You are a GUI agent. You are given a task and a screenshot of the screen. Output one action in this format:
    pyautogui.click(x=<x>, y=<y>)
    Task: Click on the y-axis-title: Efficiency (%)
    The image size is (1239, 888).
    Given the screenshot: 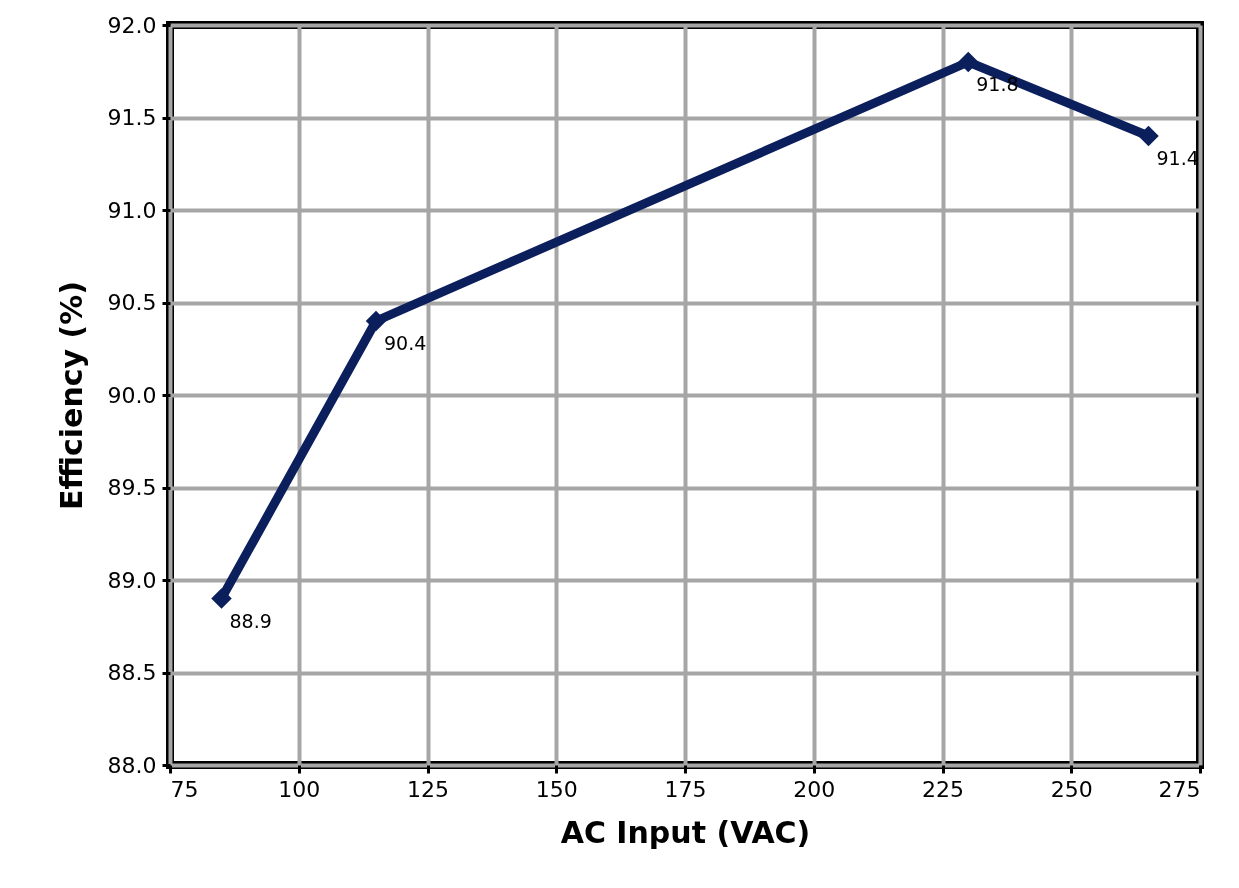 What is the action you would take?
    pyautogui.click(x=71, y=395)
    